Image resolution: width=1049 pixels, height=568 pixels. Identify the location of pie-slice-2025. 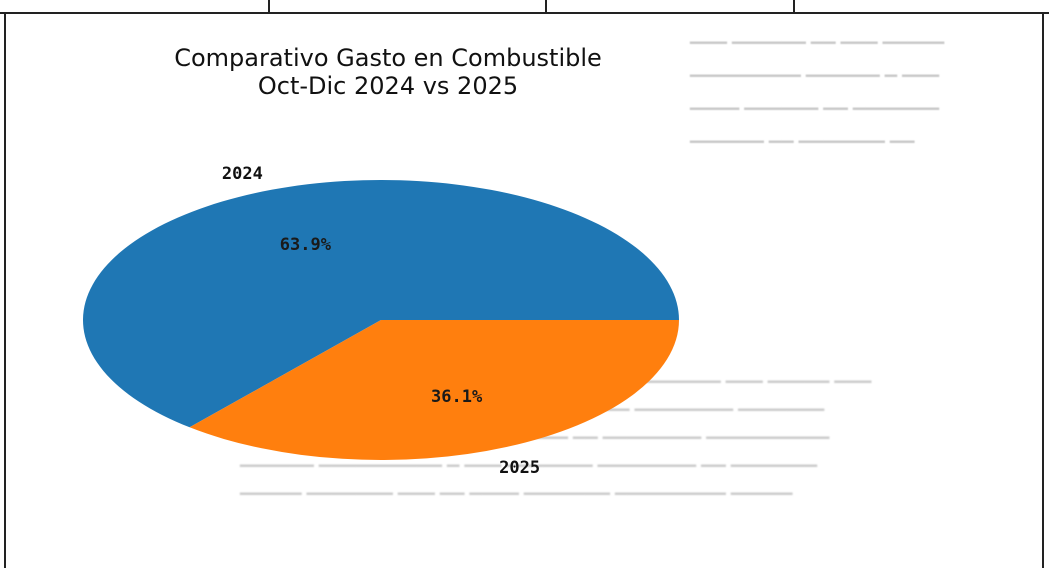
(434, 390).